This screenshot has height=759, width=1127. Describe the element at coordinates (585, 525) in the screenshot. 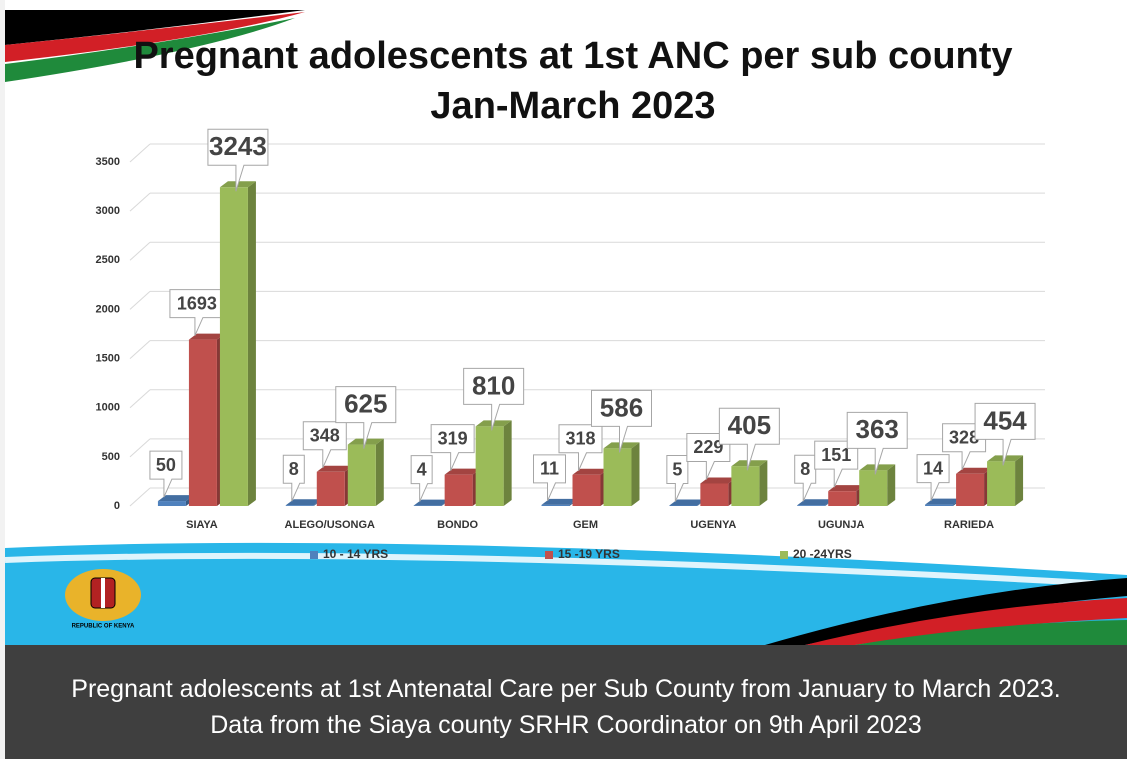

I see `x-tick-label: GEM` at that location.